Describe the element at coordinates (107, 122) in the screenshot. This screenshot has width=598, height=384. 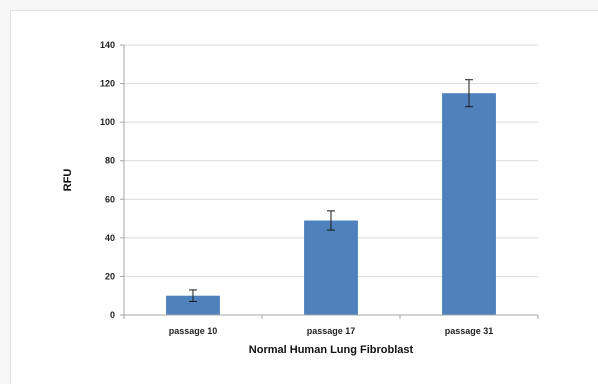
I see `y-tick-label: 100` at that location.